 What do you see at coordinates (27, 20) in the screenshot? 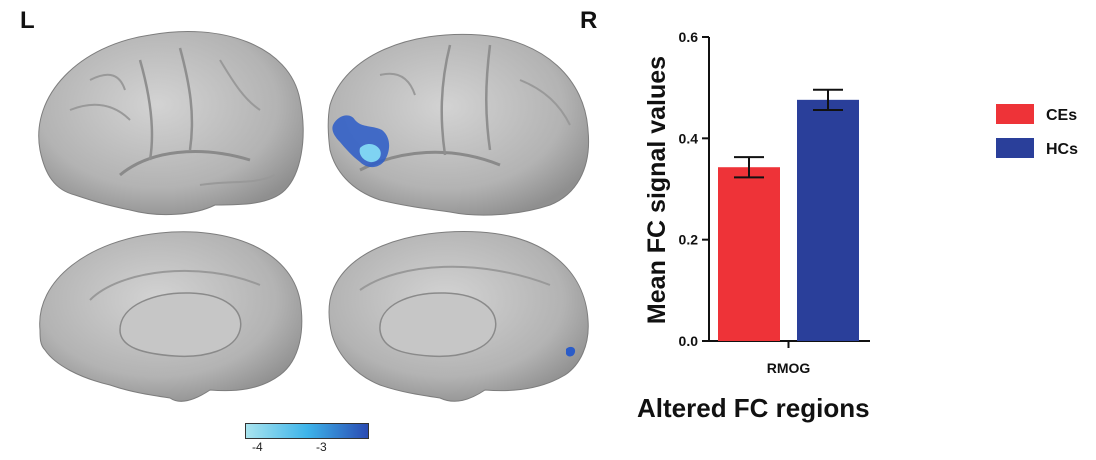
I see `left-hemisphere-label: L` at bounding box center [27, 20].